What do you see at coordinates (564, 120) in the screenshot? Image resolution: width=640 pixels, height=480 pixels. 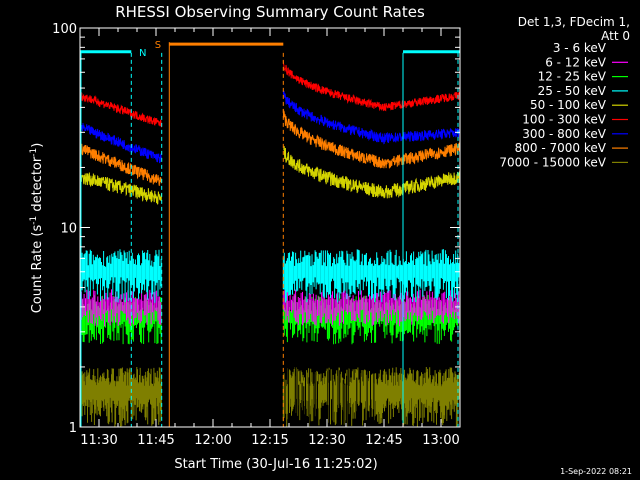 I see `legend-entry-label: 100 - 300 keV` at bounding box center [564, 120].